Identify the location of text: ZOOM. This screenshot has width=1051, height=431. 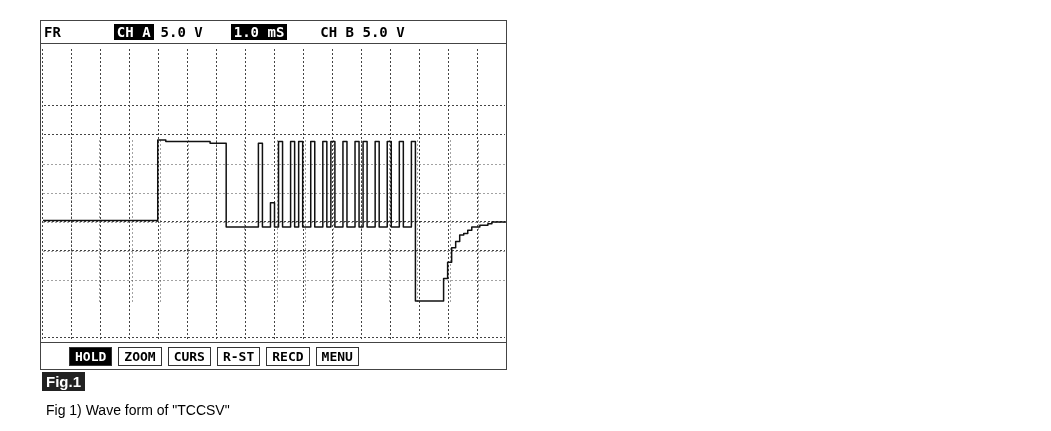
(140, 356).